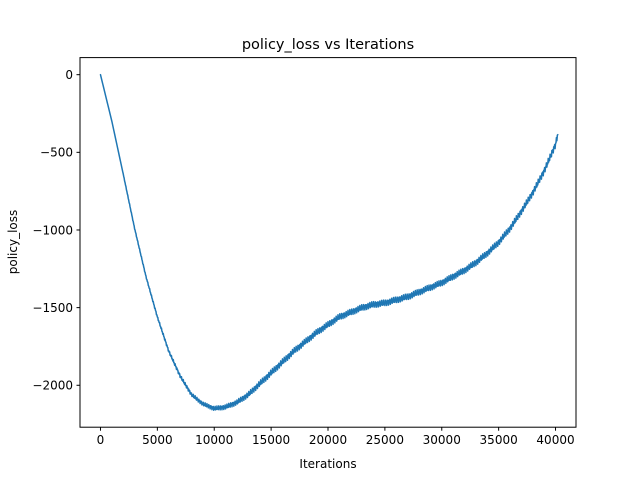 The image size is (640, 480). I want to click on x-tick-label: 25000, so click(385, 440).